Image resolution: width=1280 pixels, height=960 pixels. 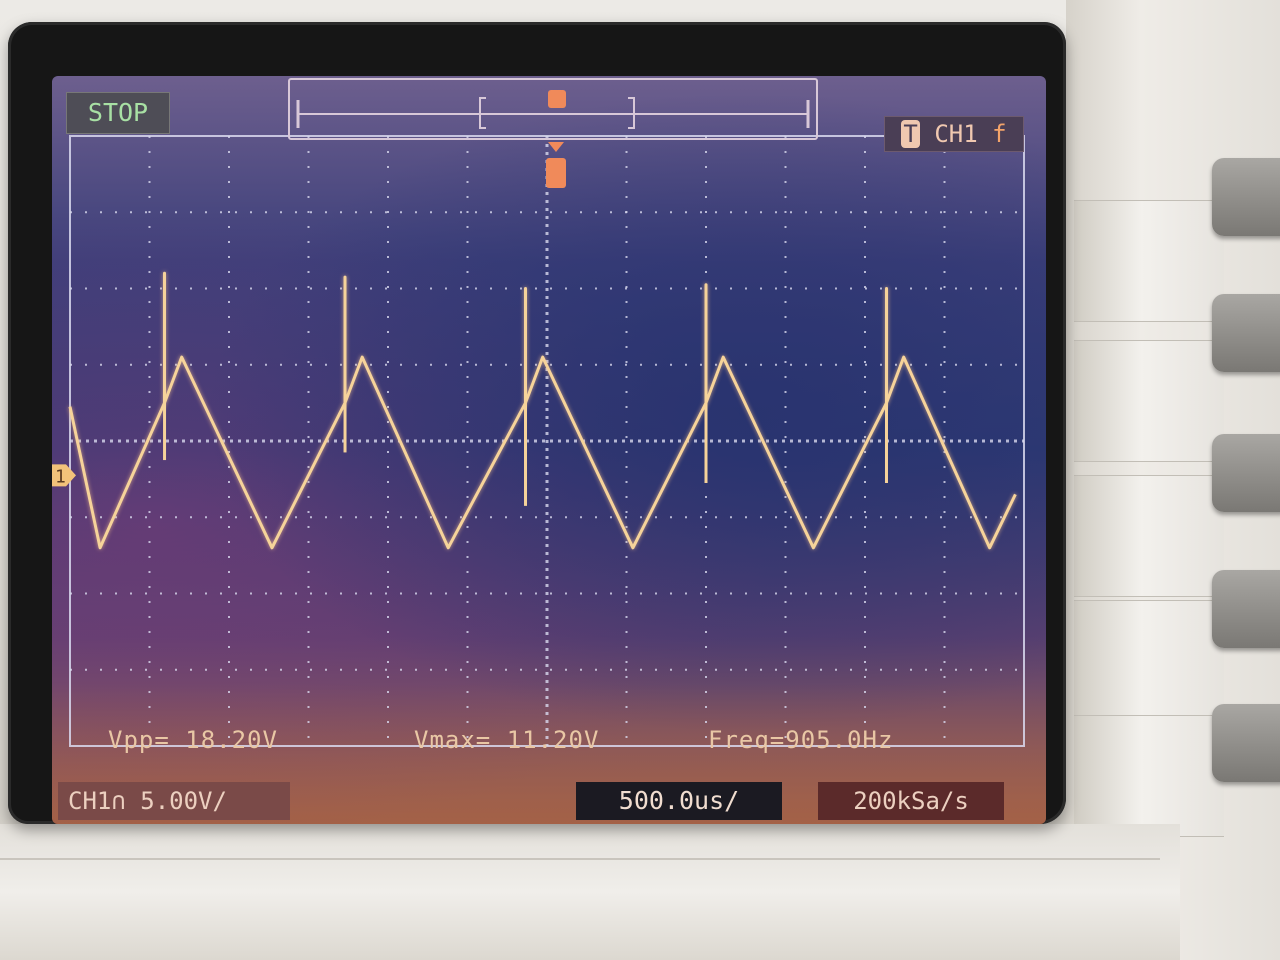 I want to click on timebase-setting: 500.0us/, so click(x=679, y=801).